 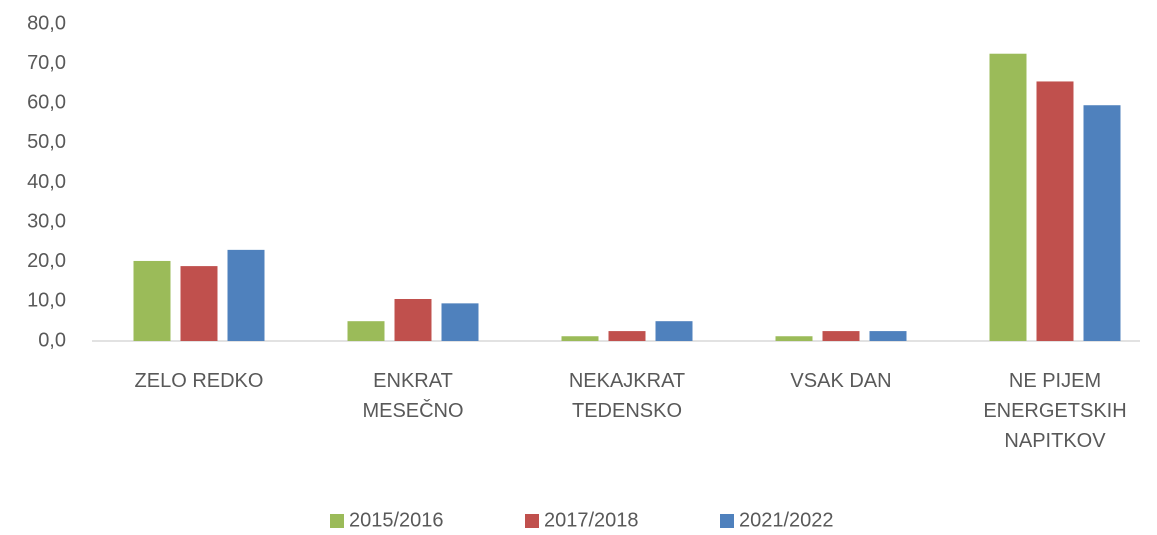 I want to click on x-tick-label: VSAK DAN, so click(x=841, y=381).